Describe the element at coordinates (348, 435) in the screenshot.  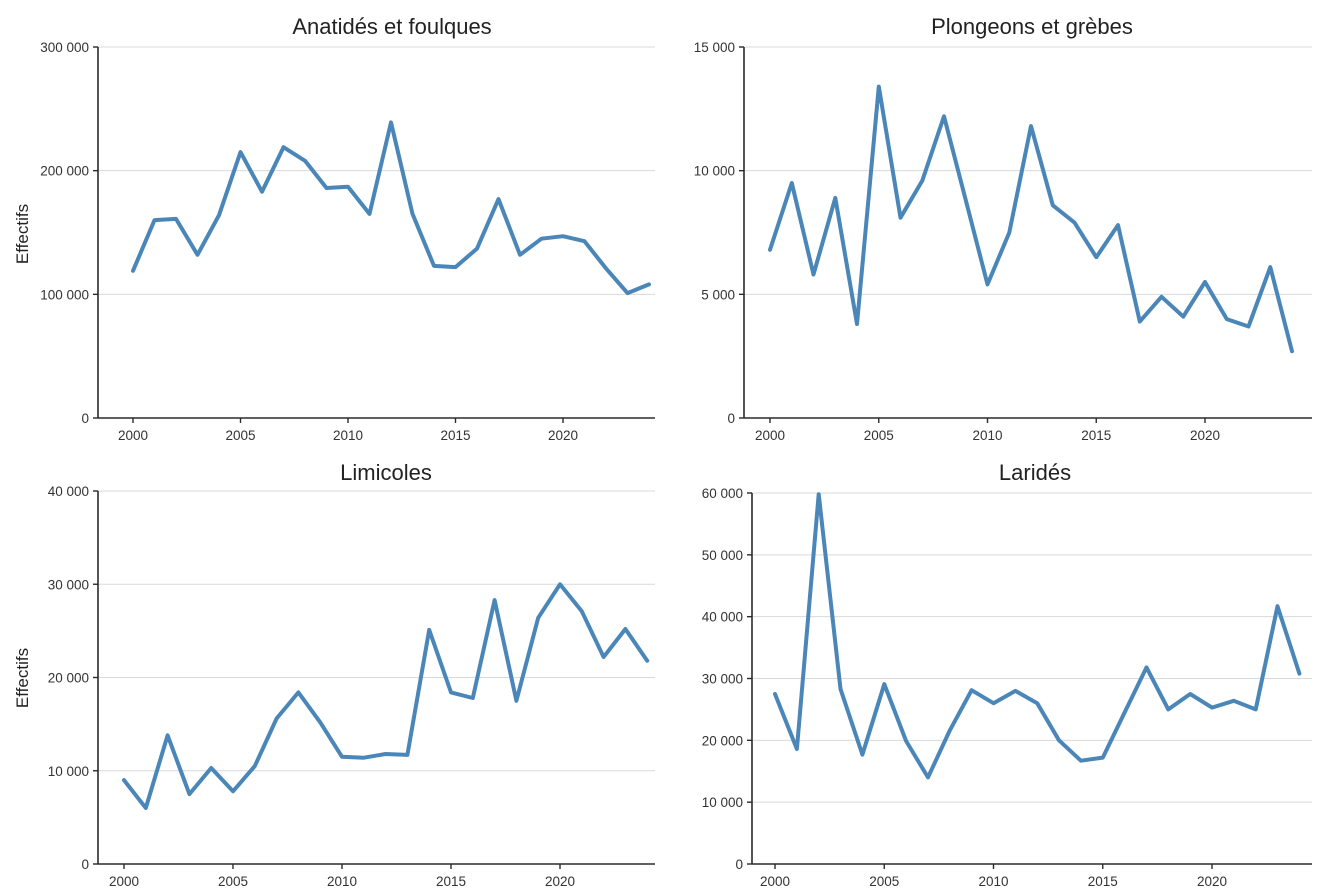
I see `x-tick-label: 2010` at that location.